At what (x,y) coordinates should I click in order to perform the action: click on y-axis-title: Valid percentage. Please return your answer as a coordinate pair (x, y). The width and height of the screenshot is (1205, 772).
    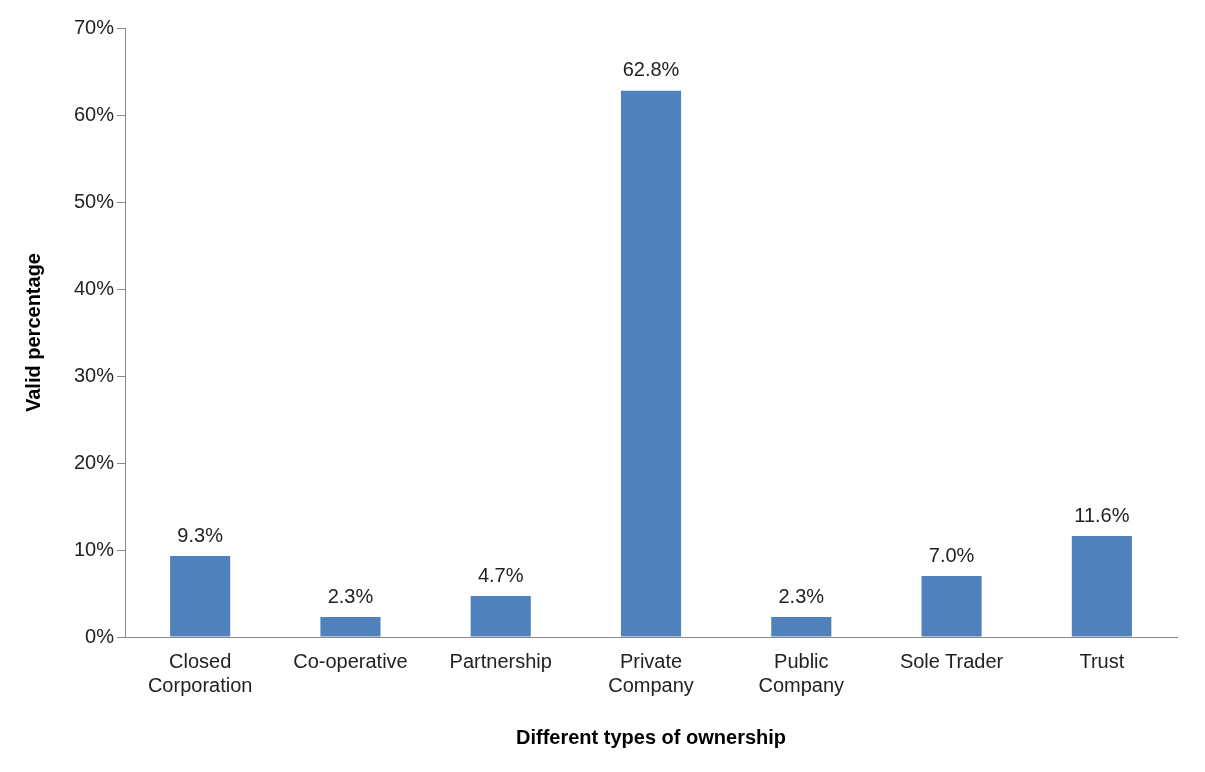
    Looking at the image, I should click on (32, 332).